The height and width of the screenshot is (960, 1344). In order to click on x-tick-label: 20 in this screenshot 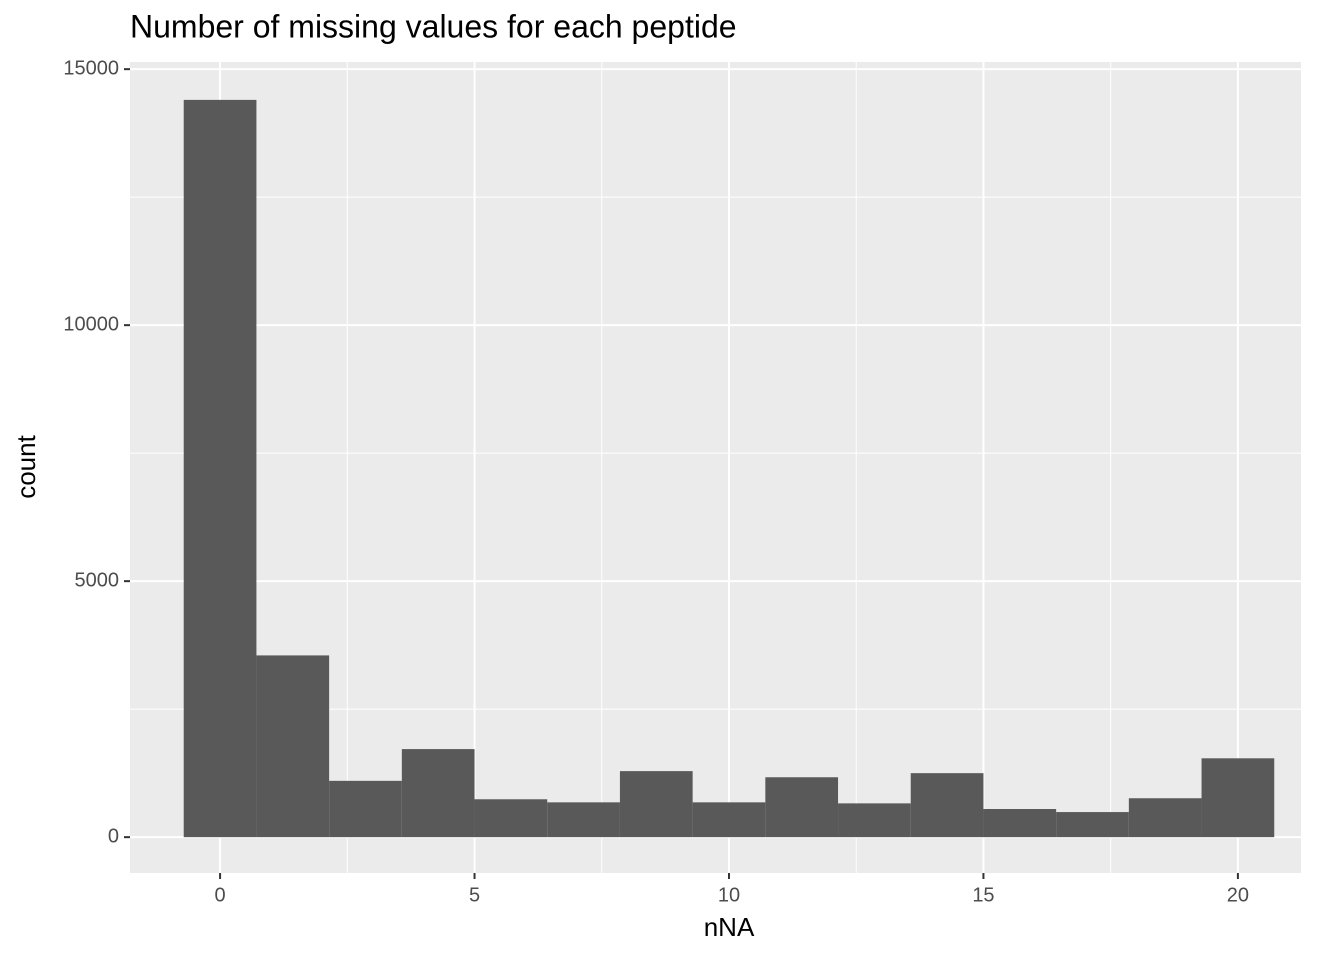, I will do `click(1238, 895)`.